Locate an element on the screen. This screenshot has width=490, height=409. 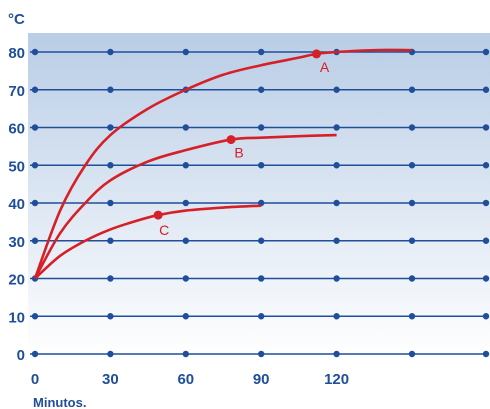
x-tick-label: 60 is located at coordinates (185, 379).